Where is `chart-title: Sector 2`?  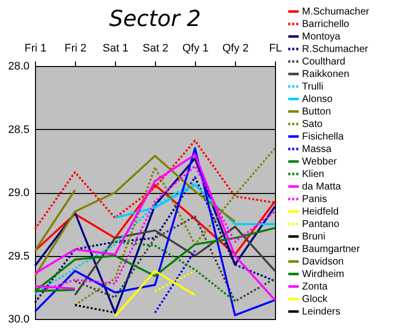
chart-title: Sector 2 is located at coordinates (155, 19).